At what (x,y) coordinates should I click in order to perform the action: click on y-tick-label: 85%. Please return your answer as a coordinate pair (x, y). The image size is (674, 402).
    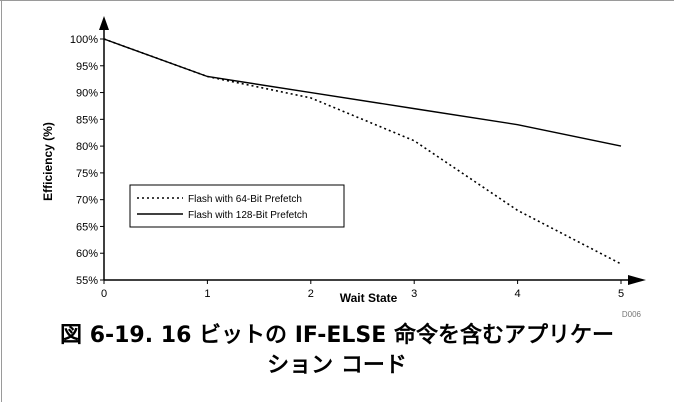
    Looking at the image, I should click on (87, 120).